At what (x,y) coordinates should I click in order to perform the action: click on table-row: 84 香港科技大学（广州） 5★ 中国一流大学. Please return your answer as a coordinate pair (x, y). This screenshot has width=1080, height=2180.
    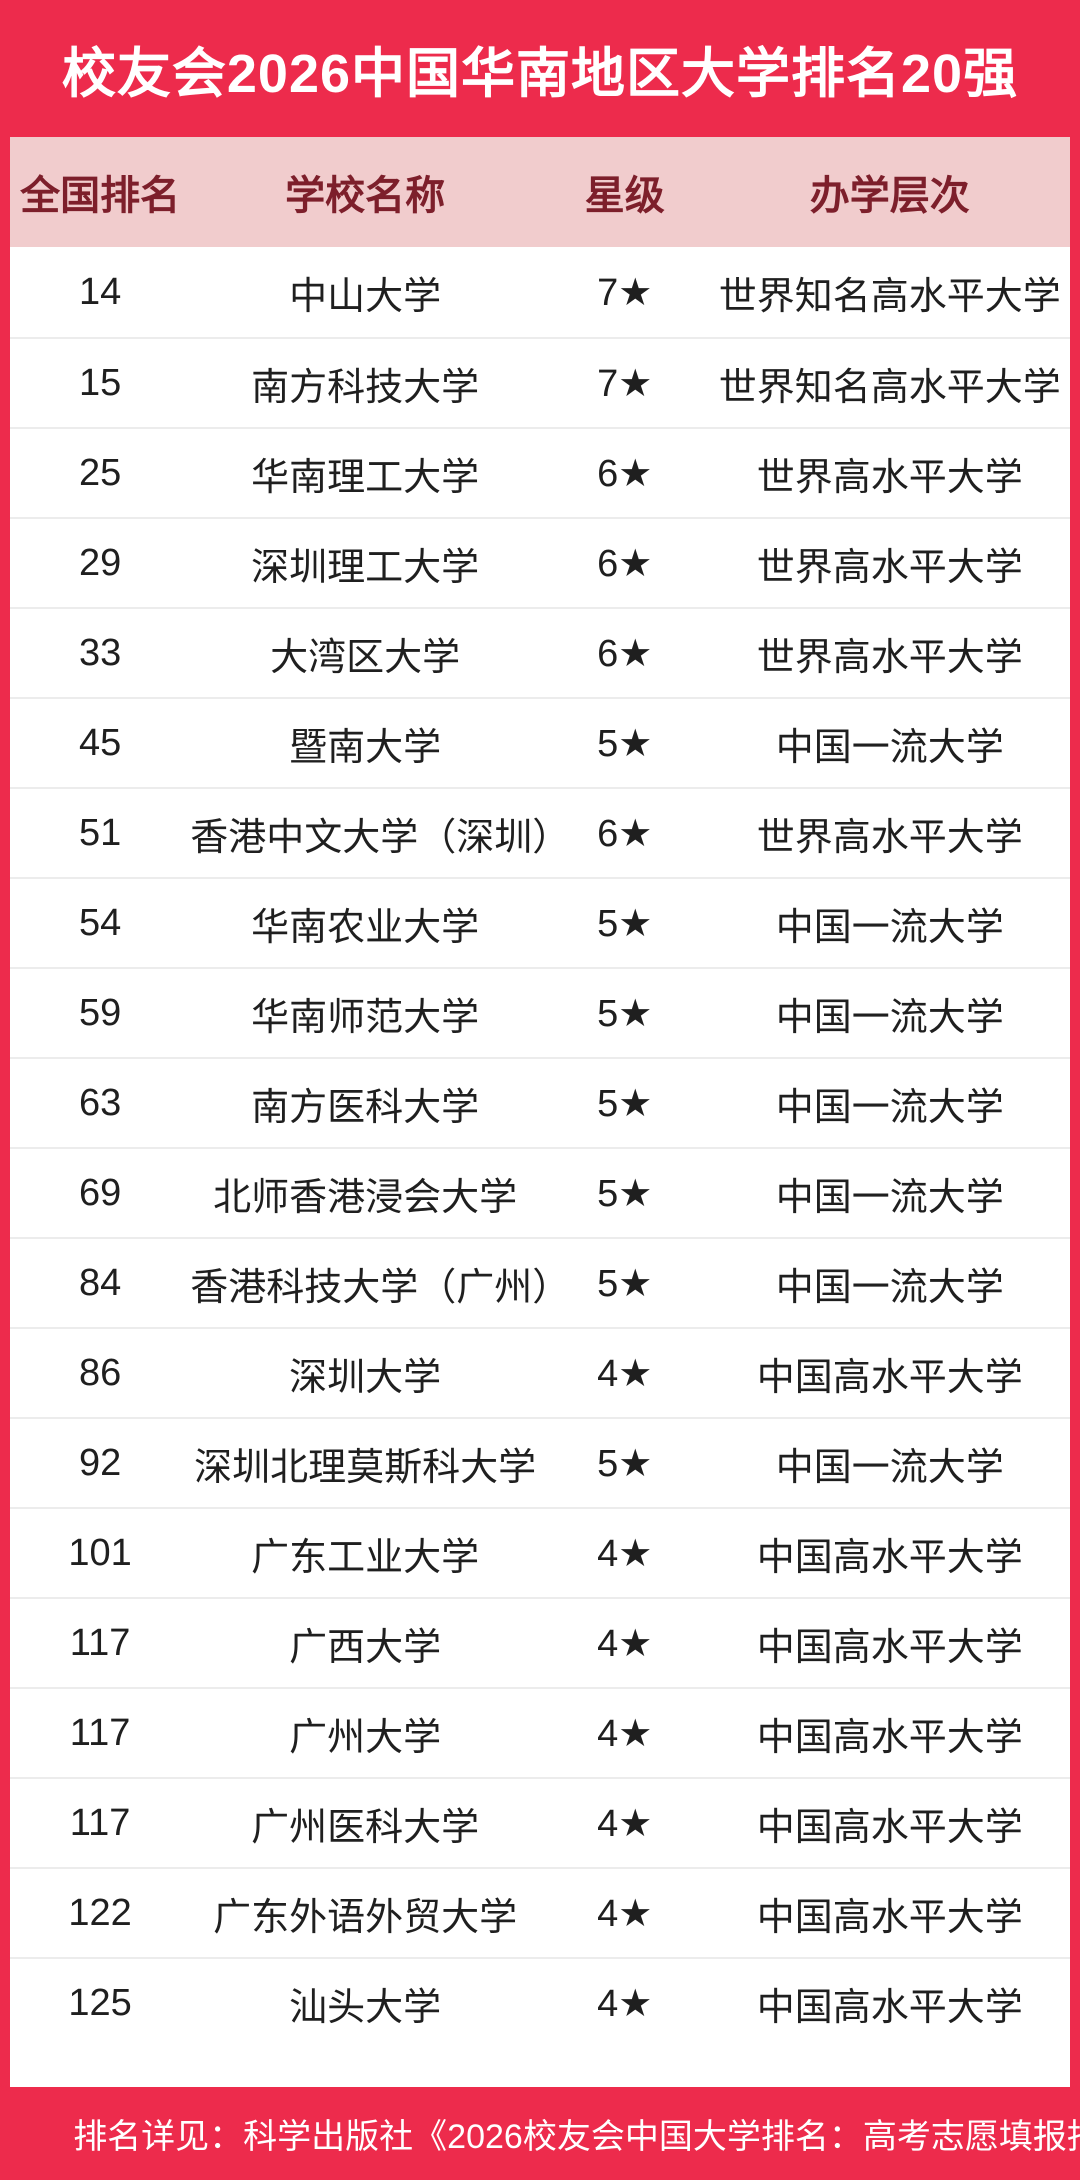
    Looking at the image, I should click on (540, 1282).